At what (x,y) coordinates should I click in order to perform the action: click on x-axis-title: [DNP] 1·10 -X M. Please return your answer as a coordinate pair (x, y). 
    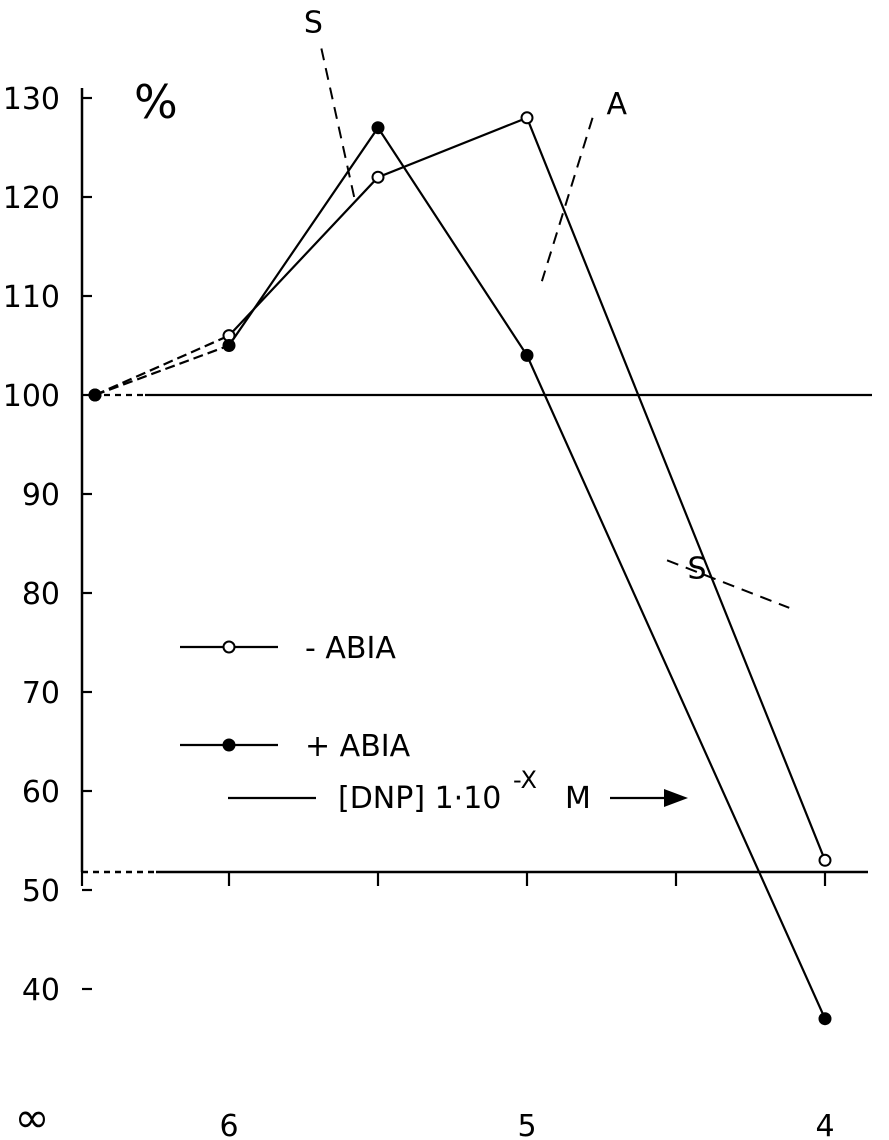
    Looking at the image, I should click on (458, 791).